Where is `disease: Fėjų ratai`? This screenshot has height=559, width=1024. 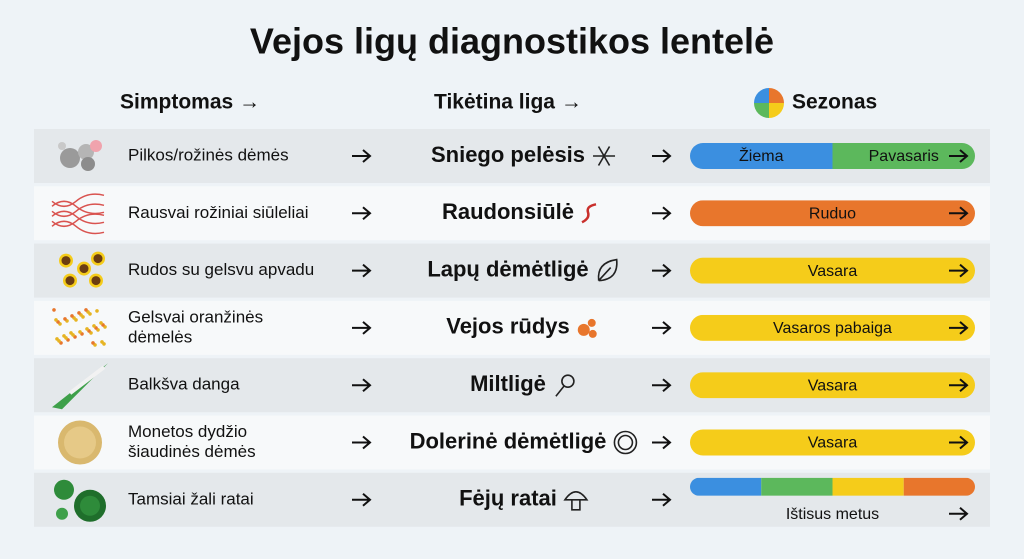 disease: Fėjų ratai is located at coordinates (508, 498).